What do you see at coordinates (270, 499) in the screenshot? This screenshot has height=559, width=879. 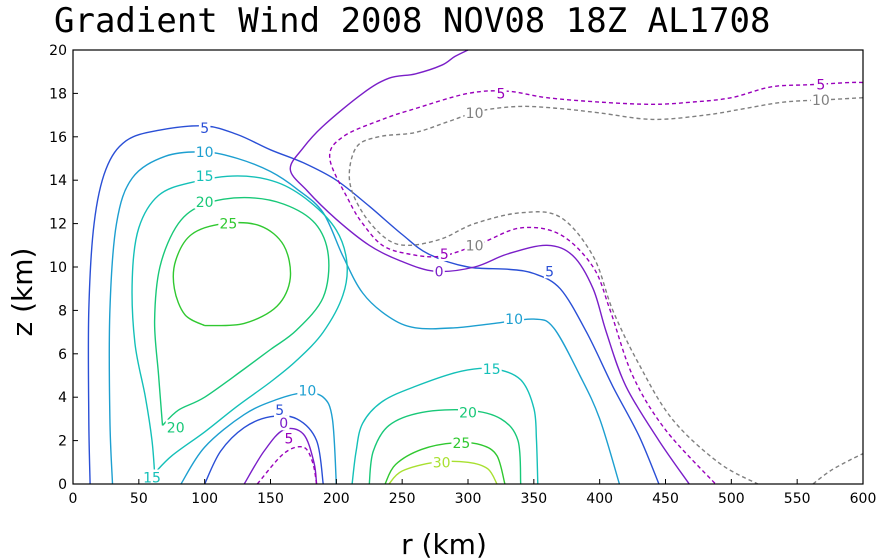 I see `x-tick-label: 150` at bounding box center [270, 499].